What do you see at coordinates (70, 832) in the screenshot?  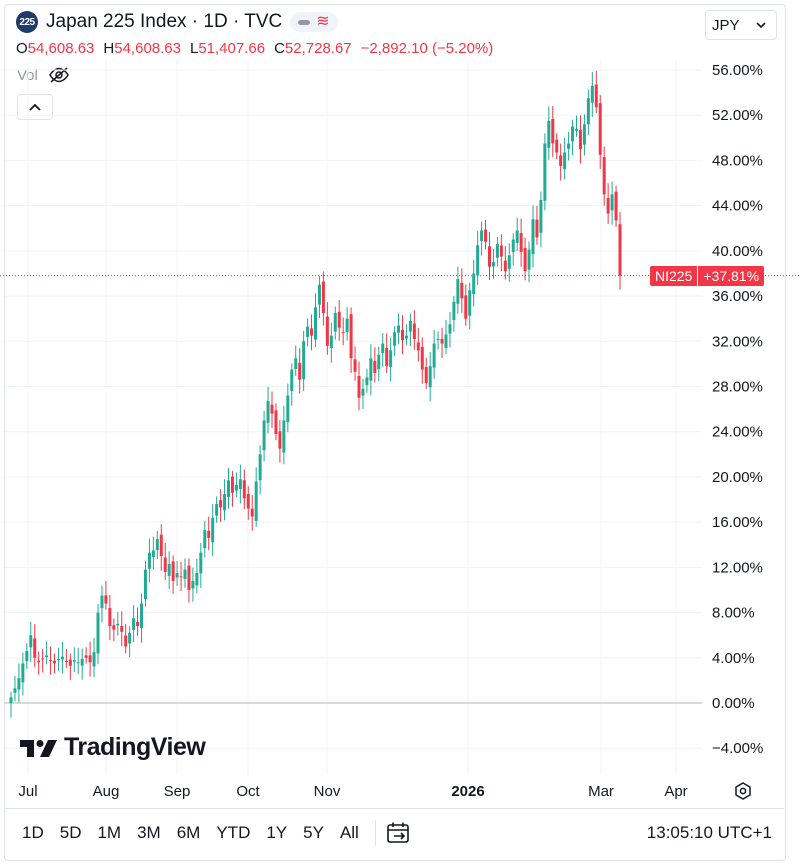 I see `range-button-5d: 5D` at bounding box center [70, 832].